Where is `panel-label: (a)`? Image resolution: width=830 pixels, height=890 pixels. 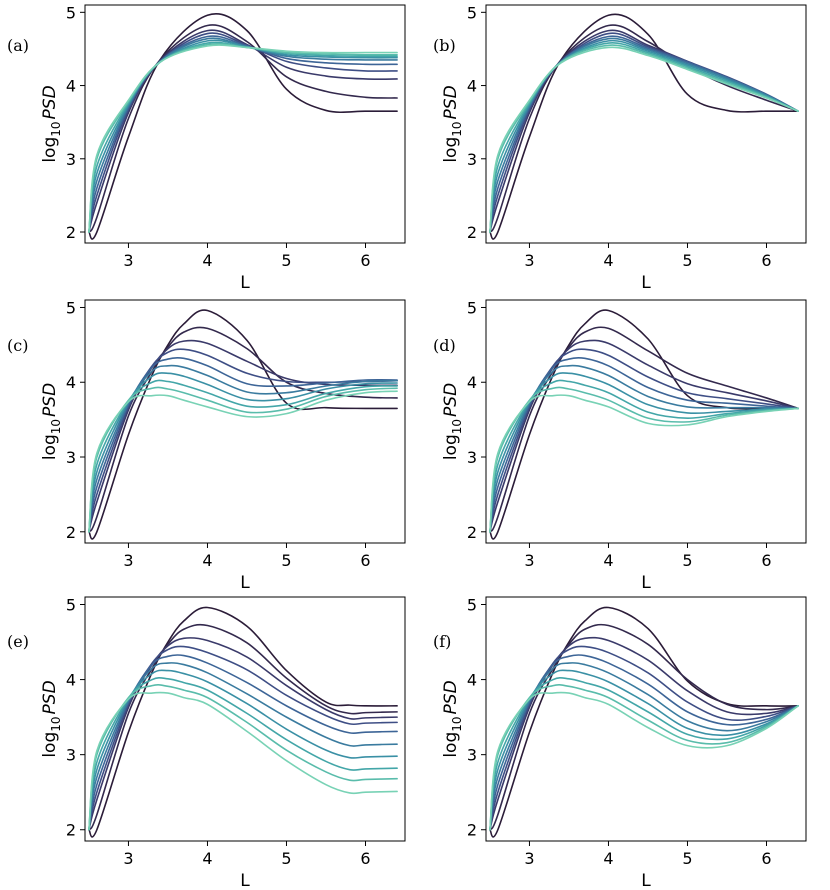 panel-label: (a) is located at coordinates (18, 45).